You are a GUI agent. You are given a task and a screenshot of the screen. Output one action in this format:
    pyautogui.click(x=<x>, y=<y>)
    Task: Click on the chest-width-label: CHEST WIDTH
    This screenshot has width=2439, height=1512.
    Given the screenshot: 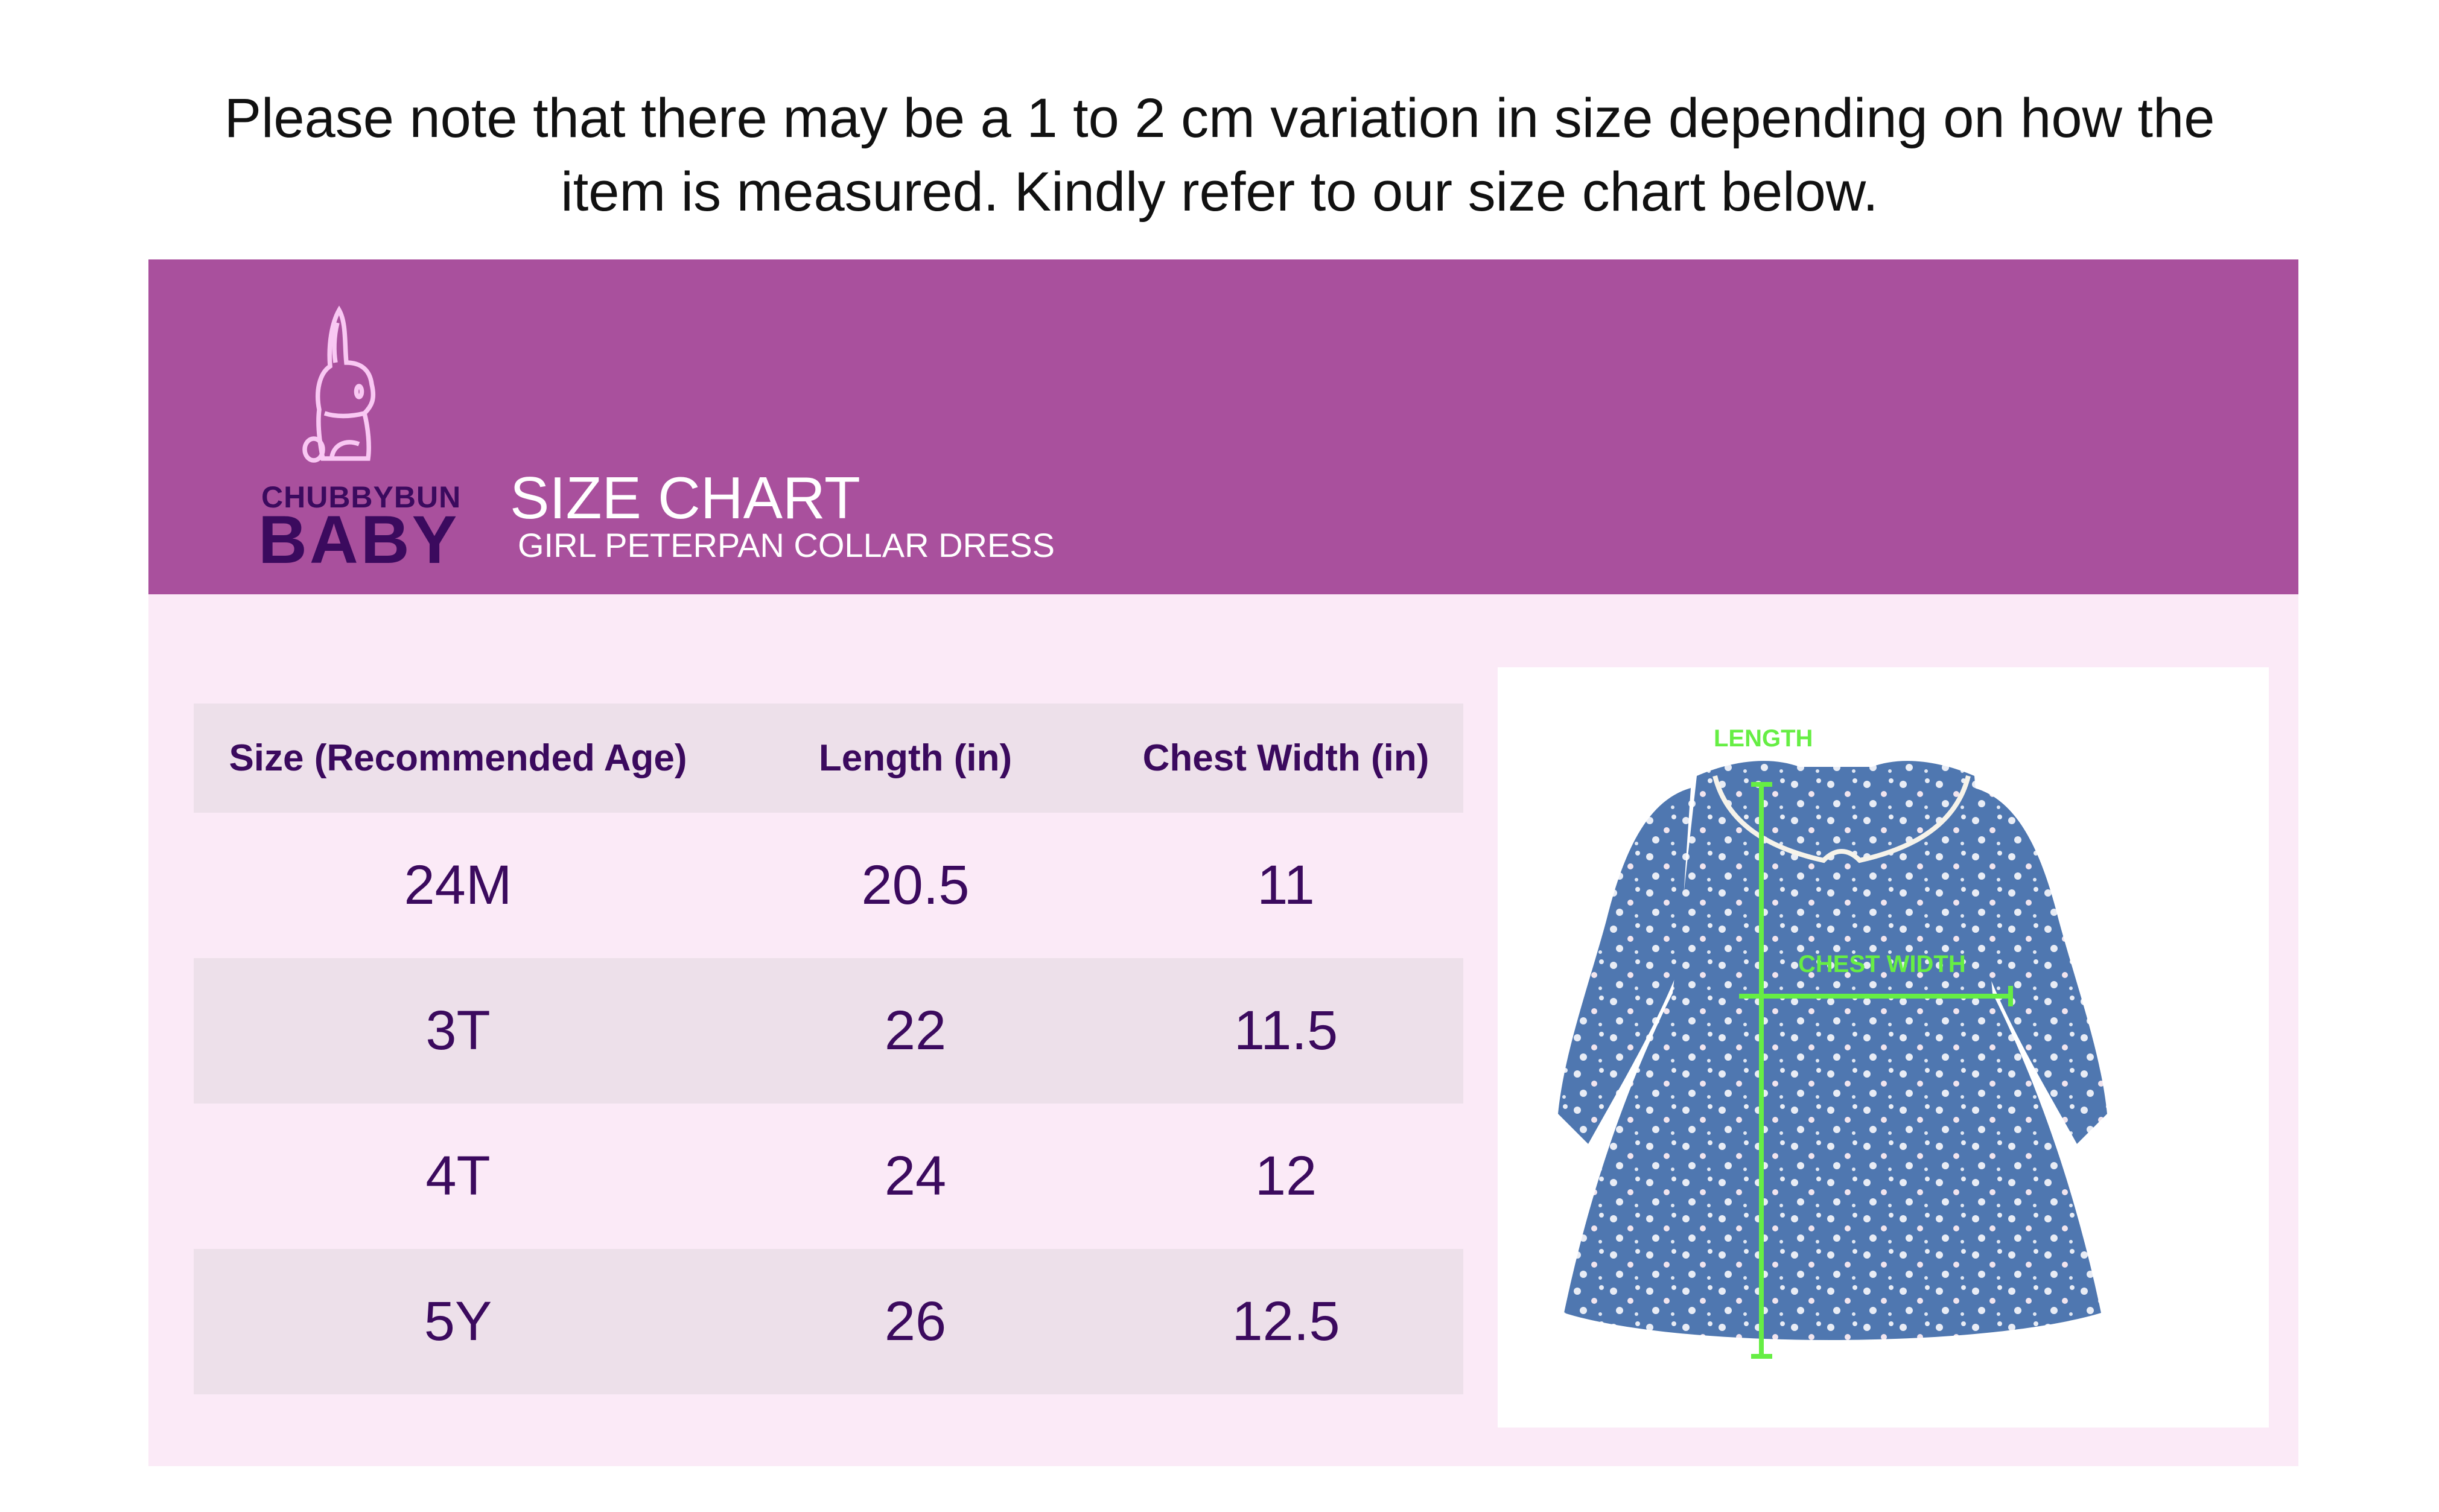 What is the action you would take?
    pyautogui.click(x=1882, y=964)
    